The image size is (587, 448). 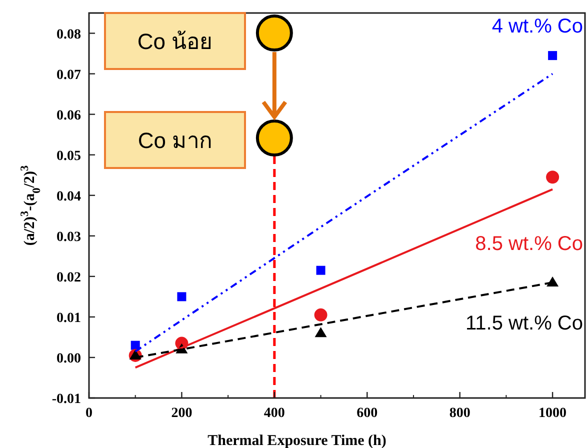 What do you see at coordinates (529, 244) in the screenshot?
I see `text: 8.5 wt.% Co` at bounding box center [529, 244].